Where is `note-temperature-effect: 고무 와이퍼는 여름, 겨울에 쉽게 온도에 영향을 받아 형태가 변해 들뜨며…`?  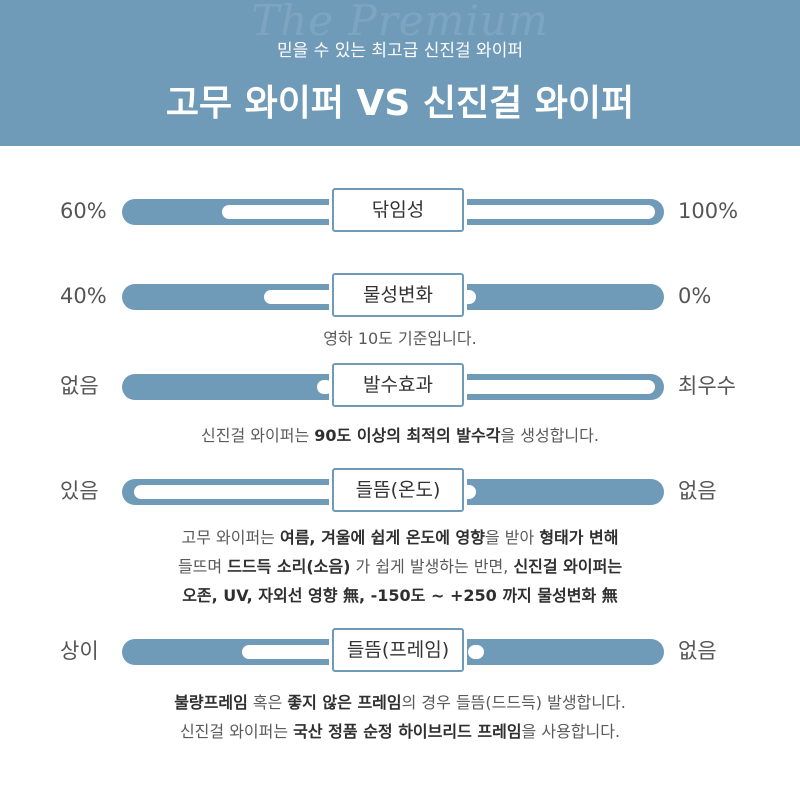 note-temperature-effect: 고무 와이퍼는 여름, 겨울에 쉽게 온도에 영향을 받아 형태가 변해 들뜨며… is located at coordinates (400, 566).